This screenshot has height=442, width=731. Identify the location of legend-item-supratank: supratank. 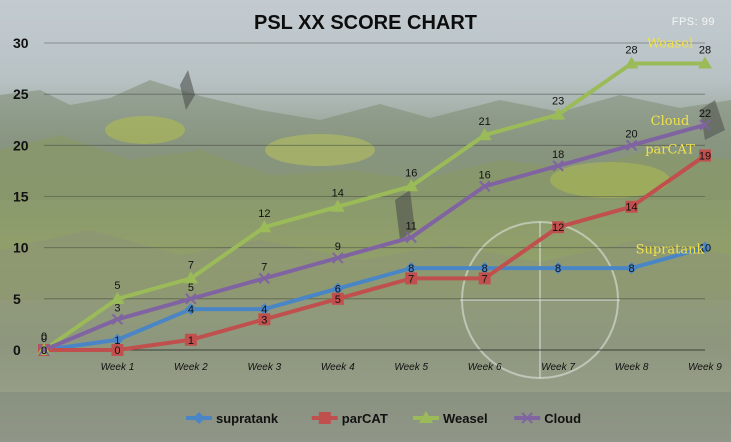
(232, 418).